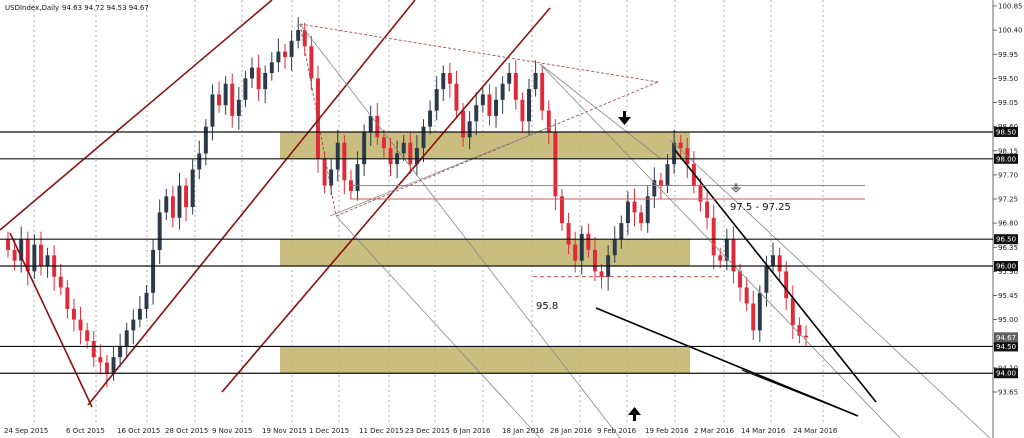  Describe the element at coordinates (523, 431) in the screenshot. I see `x-tick-label: 18 Jan 2016` at that location.